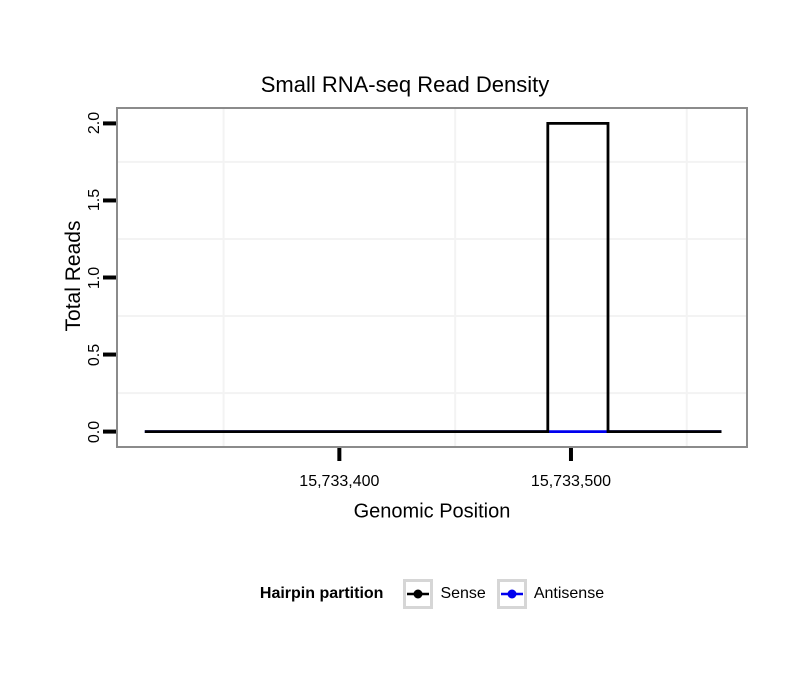  Describe the element at coordinates (571, 481) in the screenshot. I see `x-axis-tick-label: 15,733,500` at that location.